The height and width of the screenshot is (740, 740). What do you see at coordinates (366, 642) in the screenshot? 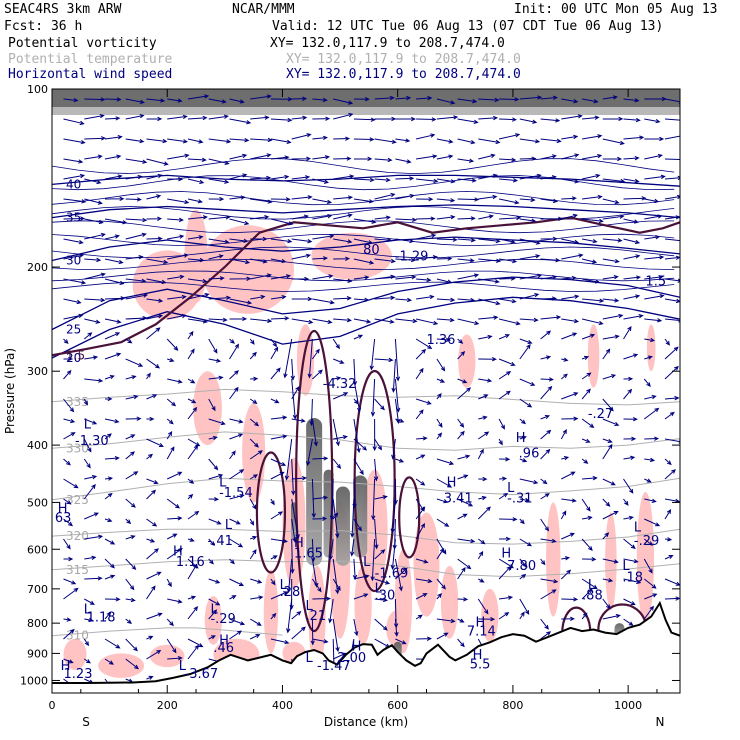
I see `terrain-line` at bounding box center [366, 642].